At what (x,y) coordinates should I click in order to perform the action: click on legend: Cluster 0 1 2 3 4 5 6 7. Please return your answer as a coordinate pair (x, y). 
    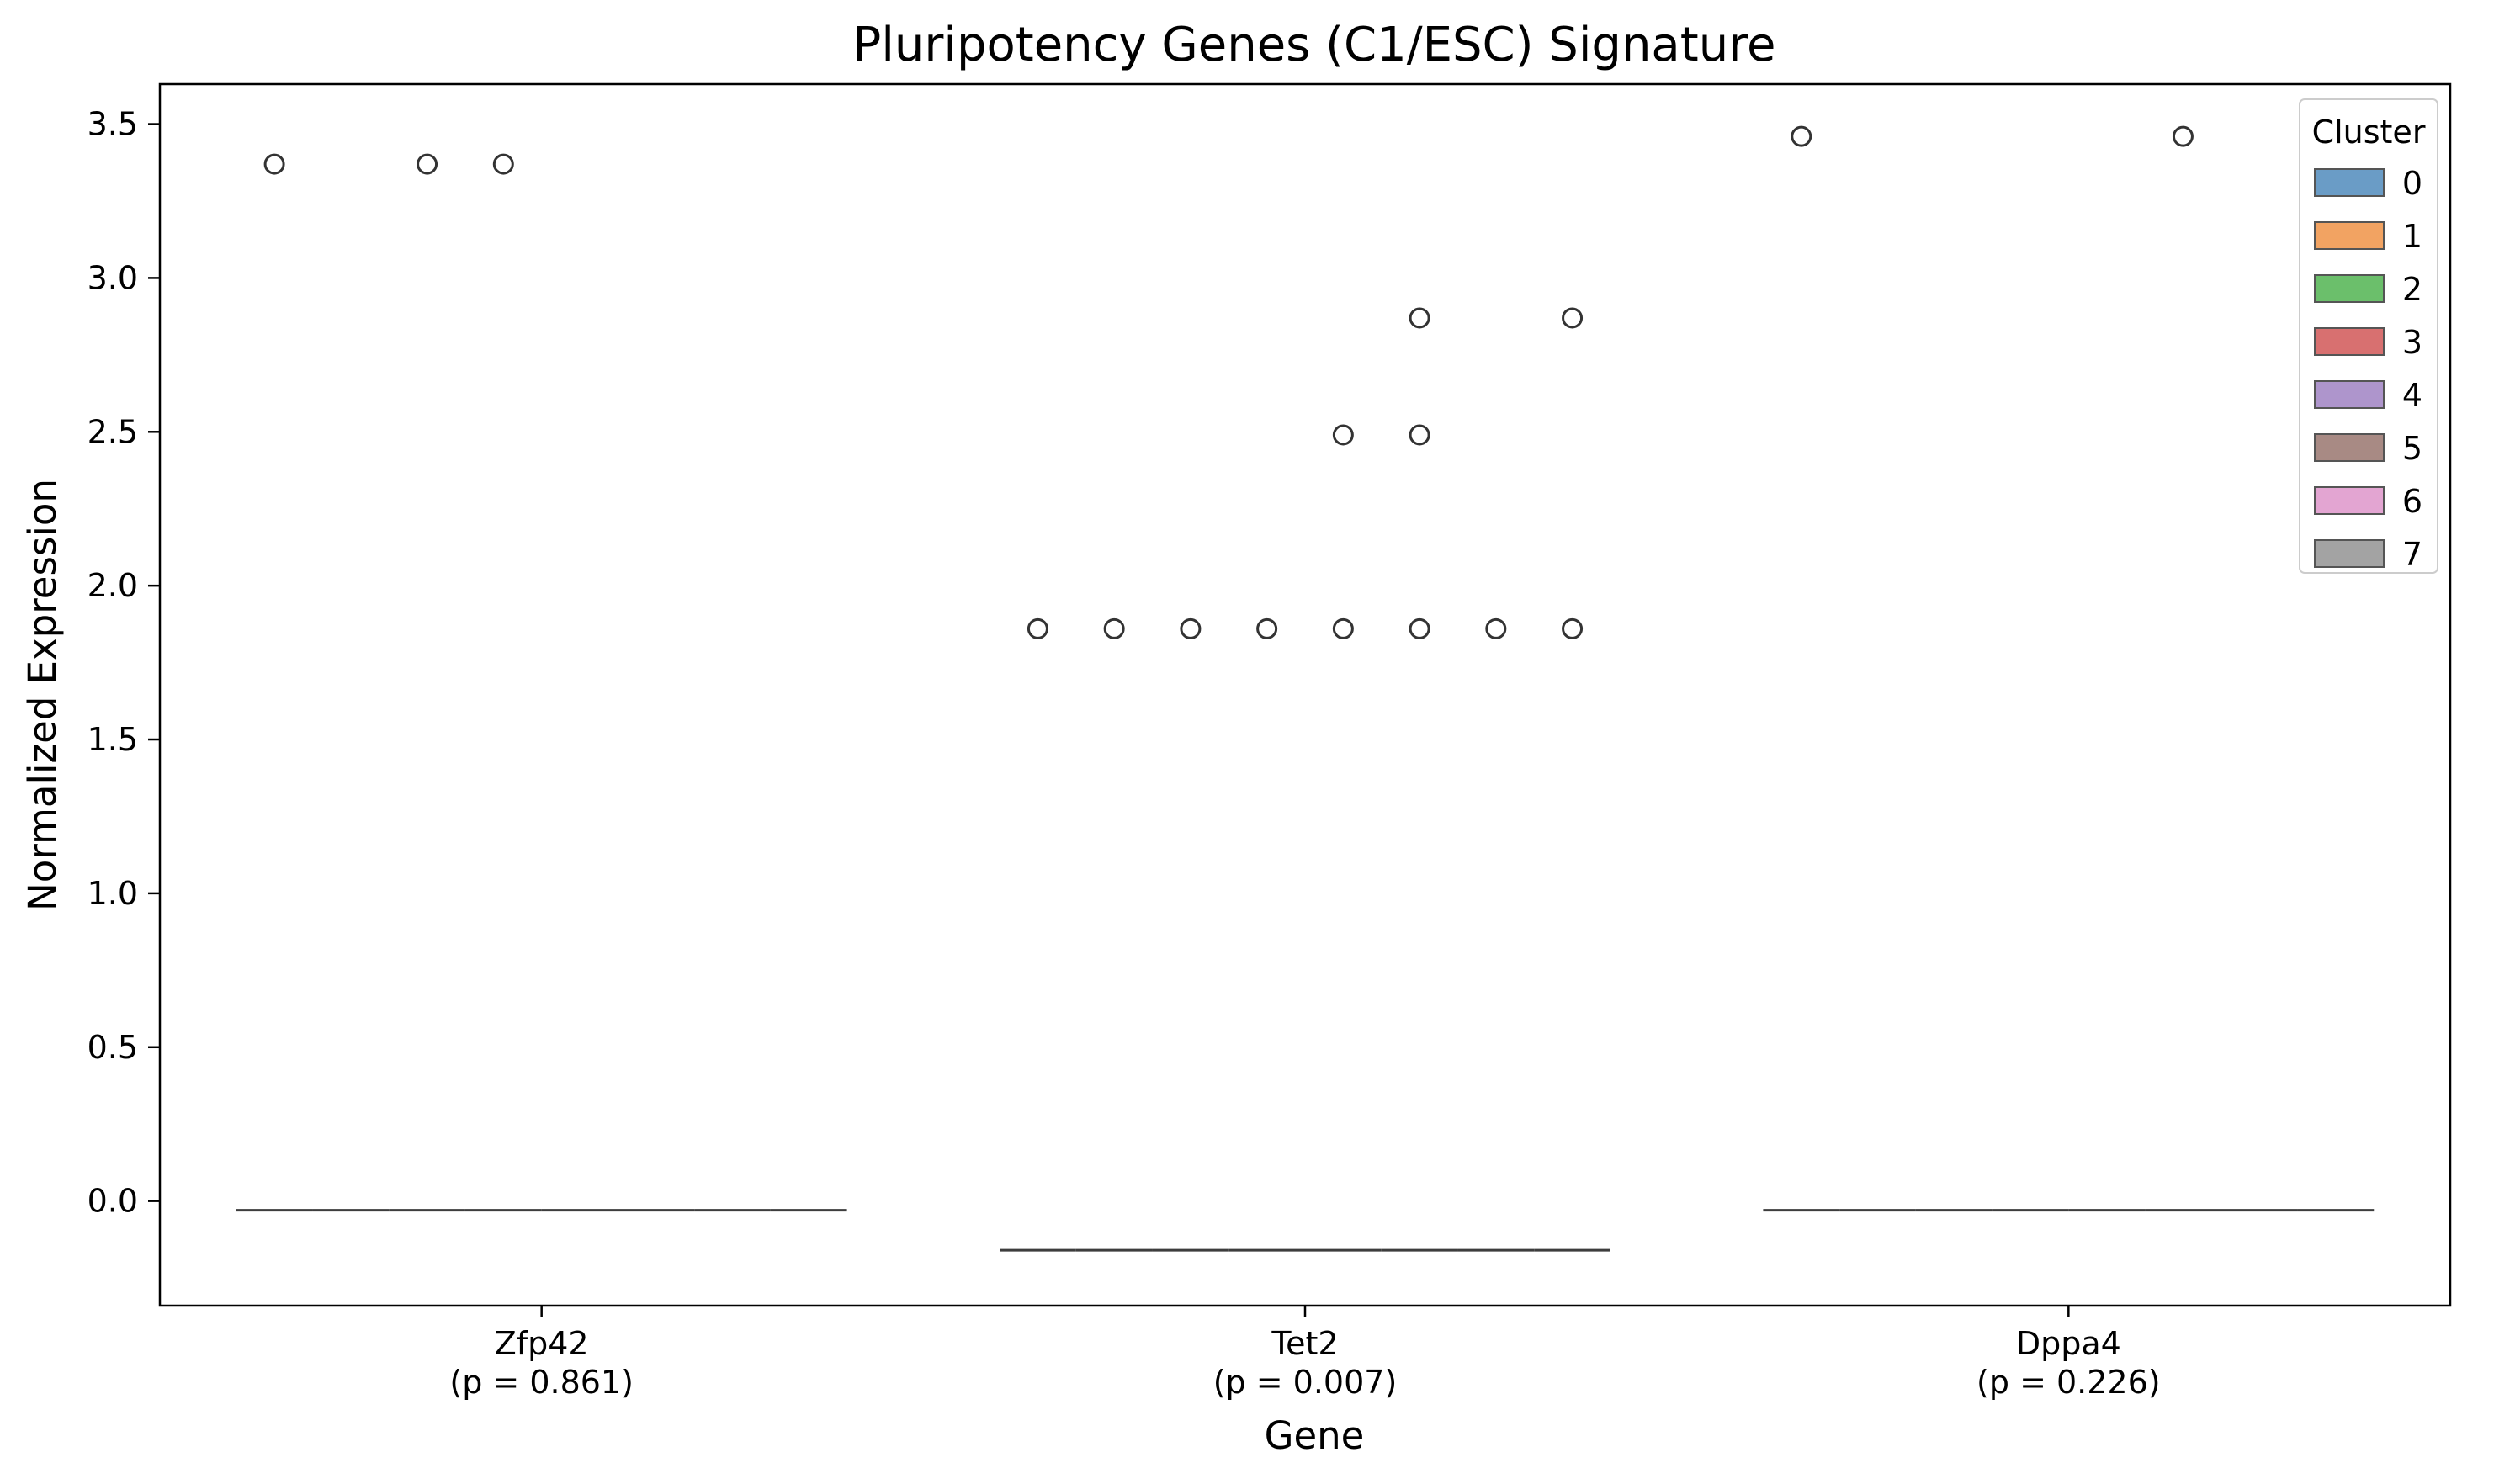
    Looking at the image, I should click on (2368, 336).